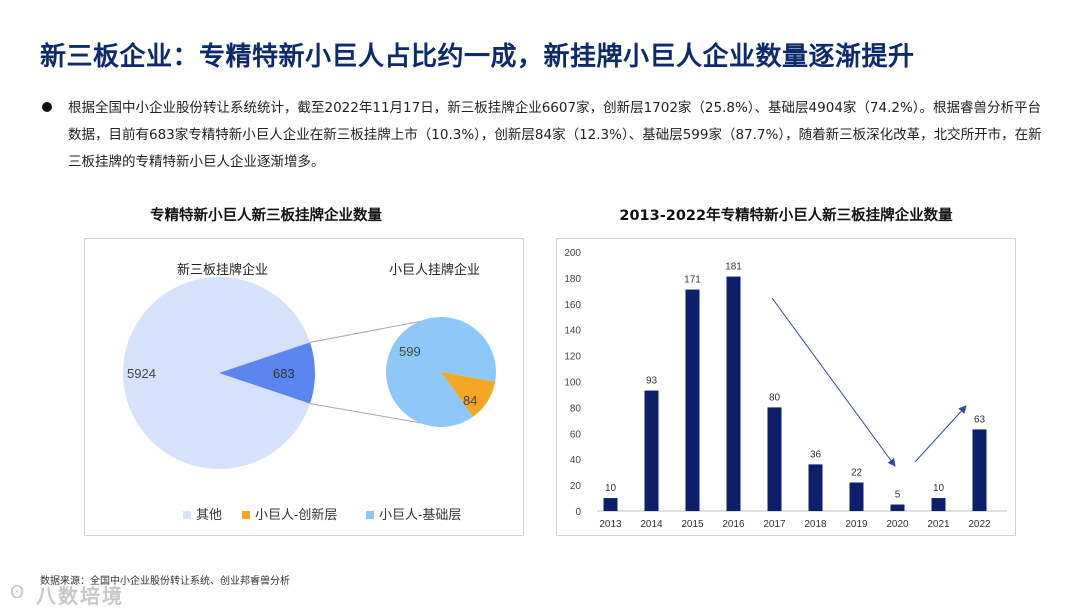 The image size is (1080, 608). Describe the element at coordinates (775, 397) in the screenshot. I see `bar-value-label: 80` at that location.